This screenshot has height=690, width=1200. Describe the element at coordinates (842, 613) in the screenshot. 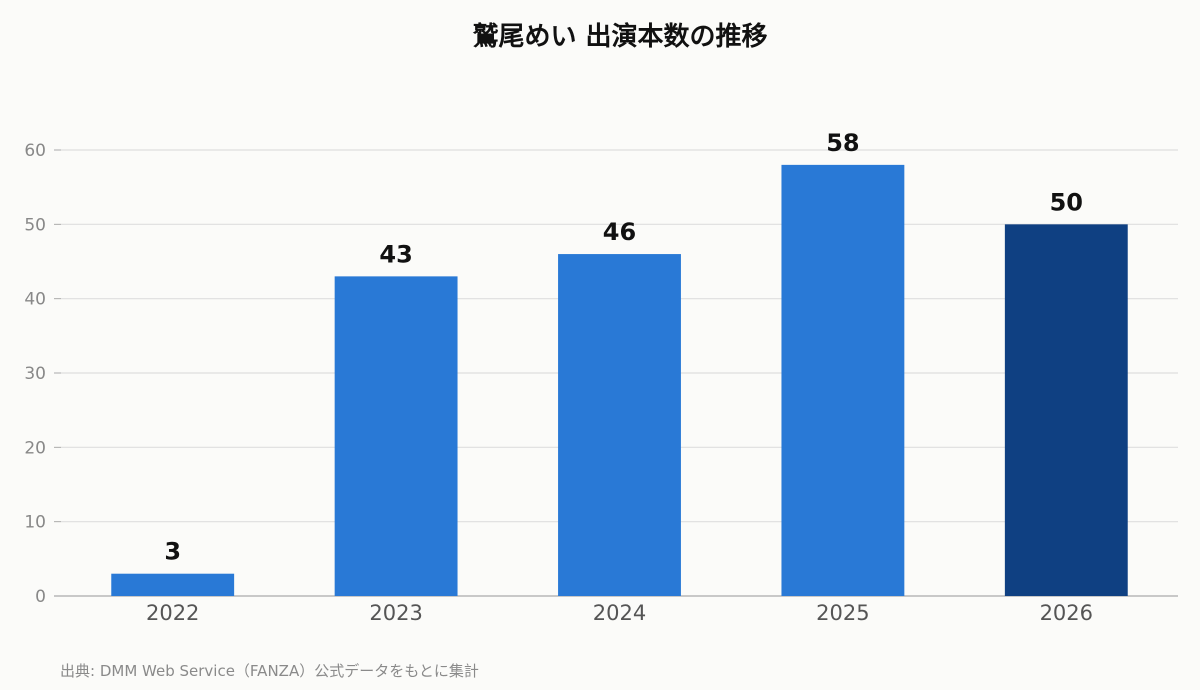

I see `x-tick-label-2025: 2025` at that location.